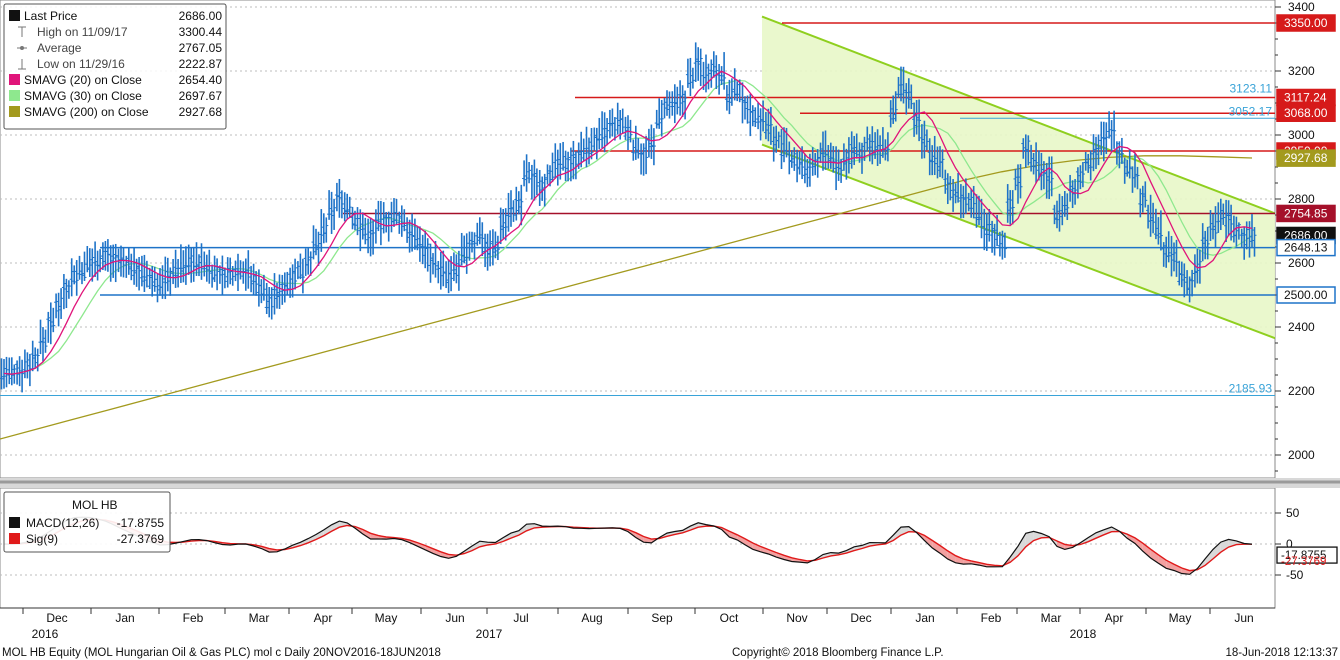  What do you see at coordinates (83, 80) in the screenshot?
I see `legend-name: SMAVG (20) on Close` at bounding box center [83, 80].